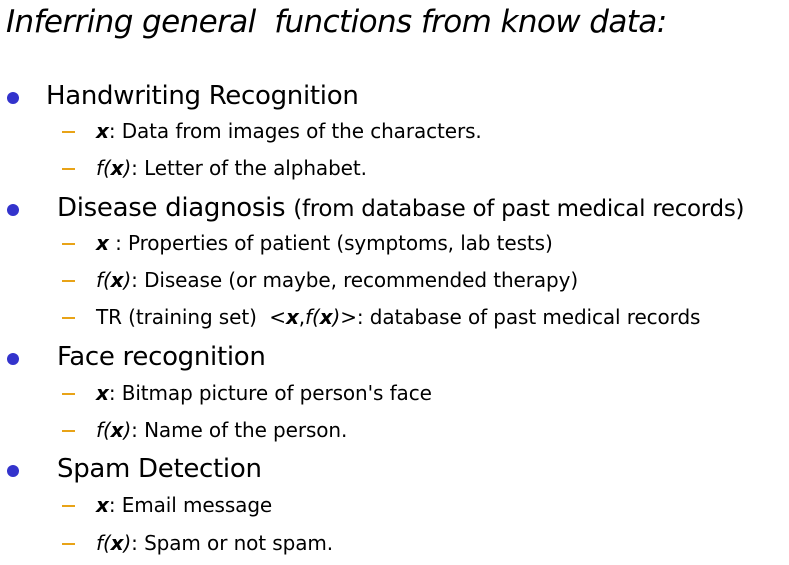 The image size is (789, 565). What do you see at coordinates (159, 469) in the screenshot?
I see `section-heading: Spam Detection` at bounding box center [159, 469].